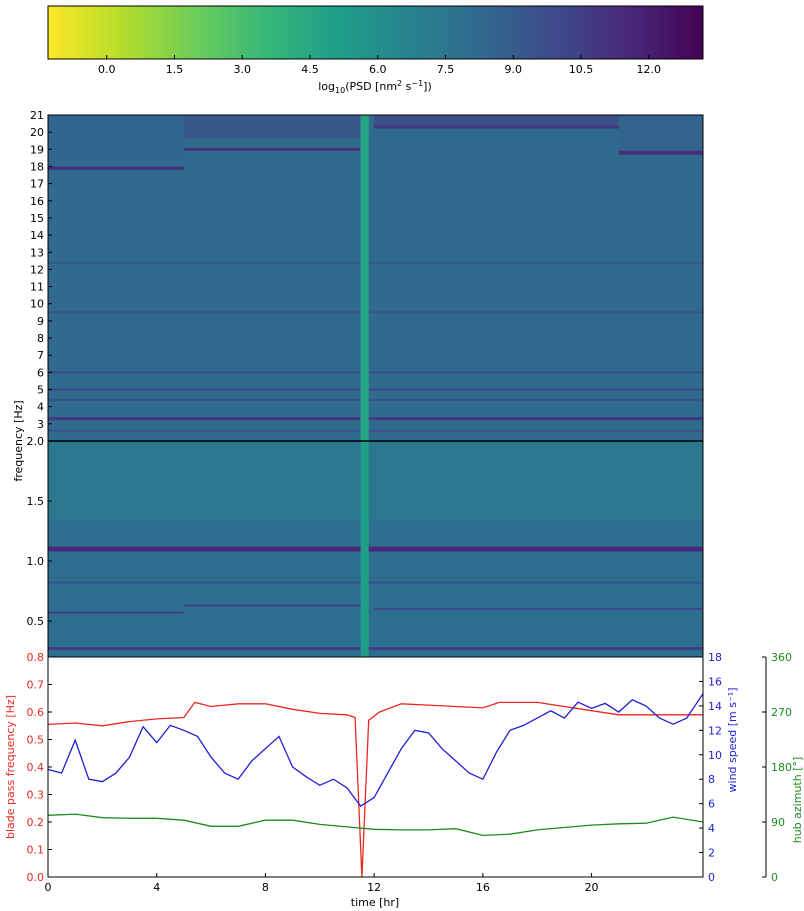  What do you see at coordinates (778, 822) in the screenshot?
I see `hub-azimuth-tick-label: 90` at bounding box center [778, 822].